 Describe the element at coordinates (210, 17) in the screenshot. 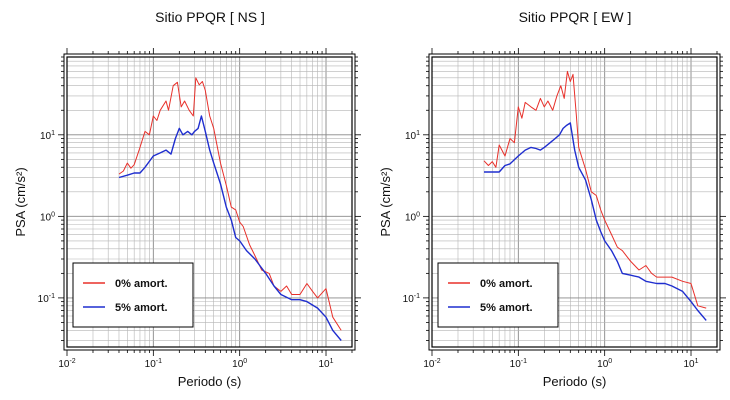

I see `chart-title: Sitio PPQR [ NS ]` at that location.